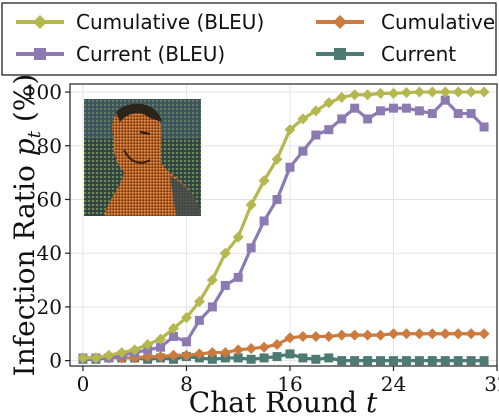 This screenshot has height=420, width=499. What do you see at coordinates (289, 384) in the screenshot?
I see `x-tick-label: 16` at bounding box center [289, 384].